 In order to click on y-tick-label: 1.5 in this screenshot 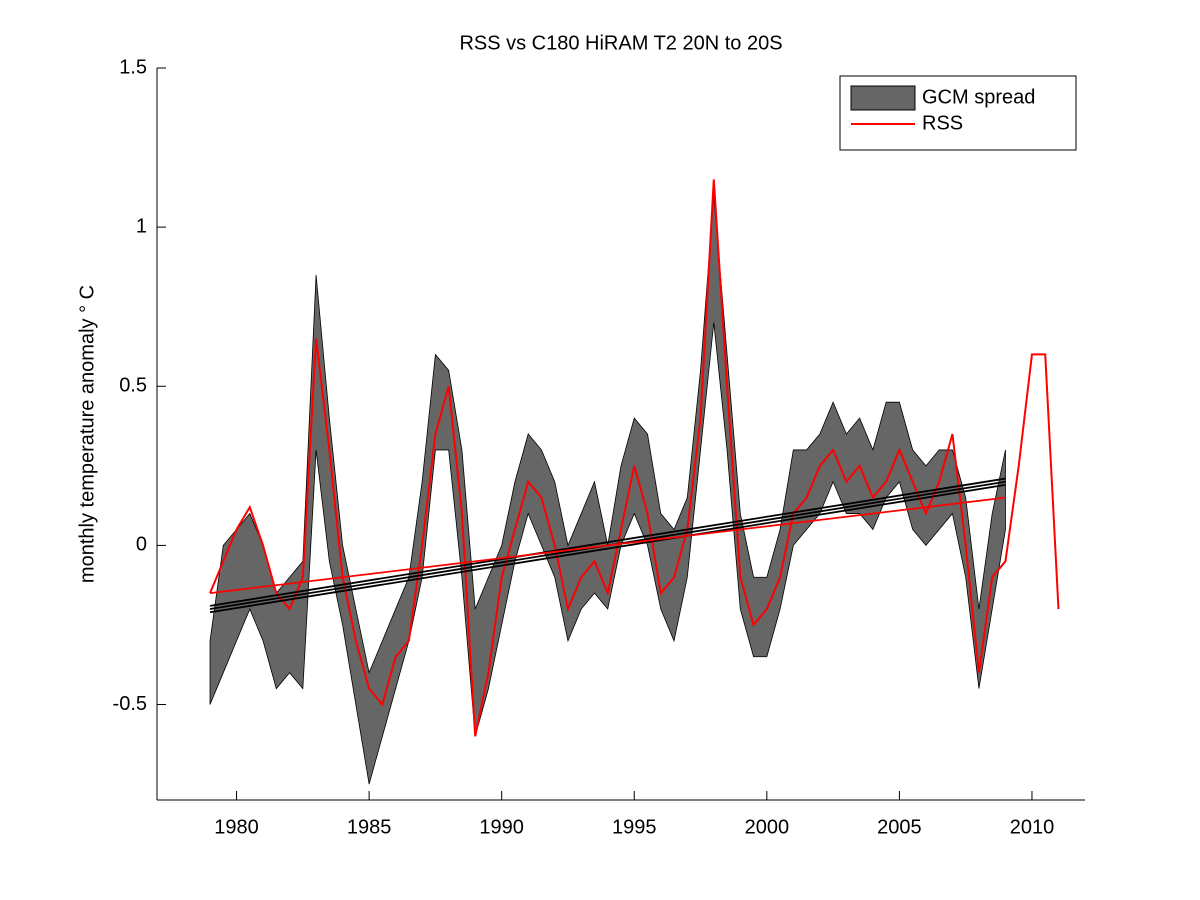, I will do `click(133, 67)`.